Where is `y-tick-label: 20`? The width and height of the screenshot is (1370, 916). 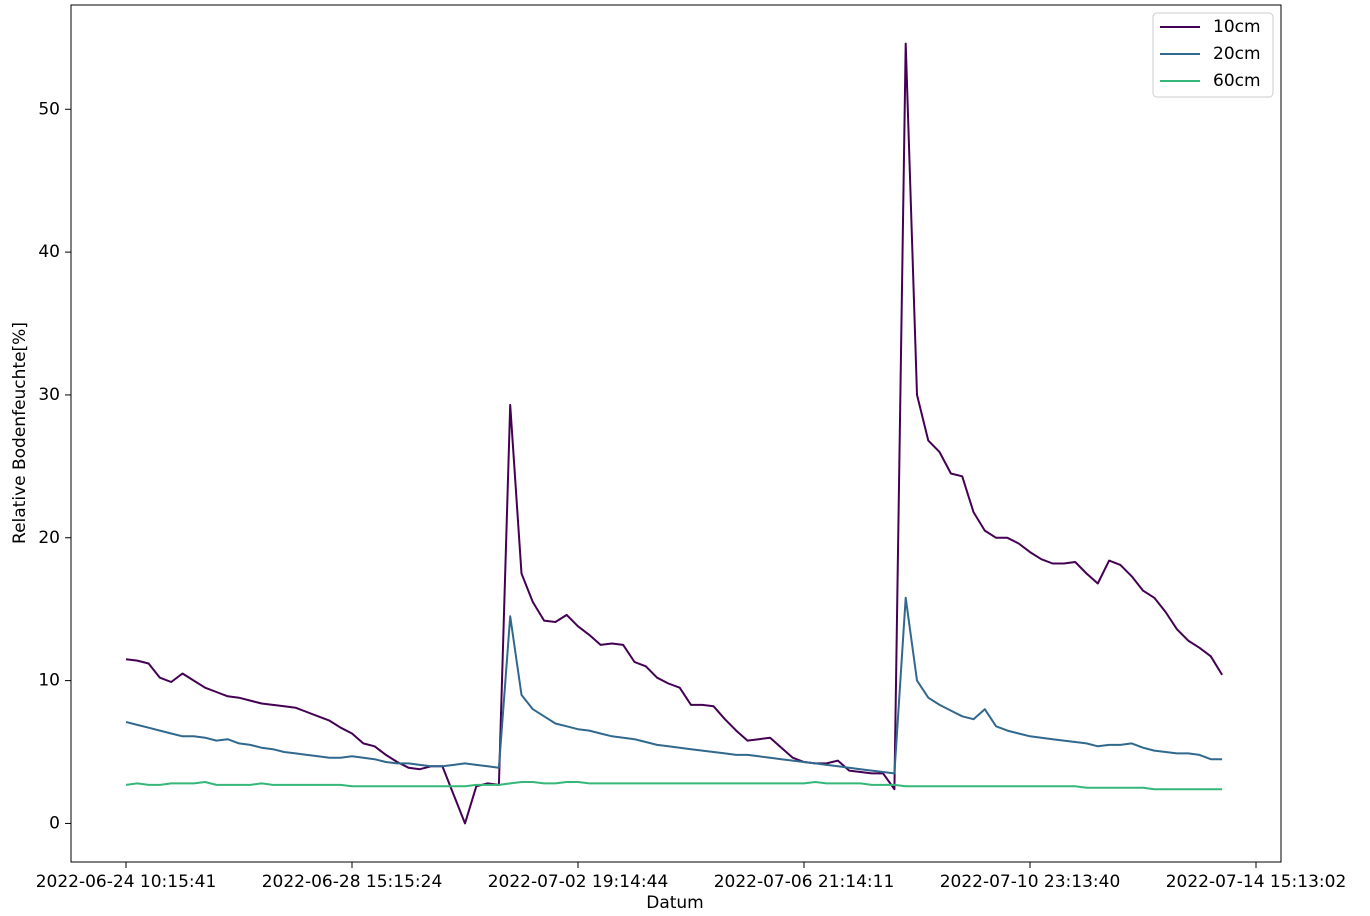
y-tick-label: 20 is located at coordinates (49, 538).